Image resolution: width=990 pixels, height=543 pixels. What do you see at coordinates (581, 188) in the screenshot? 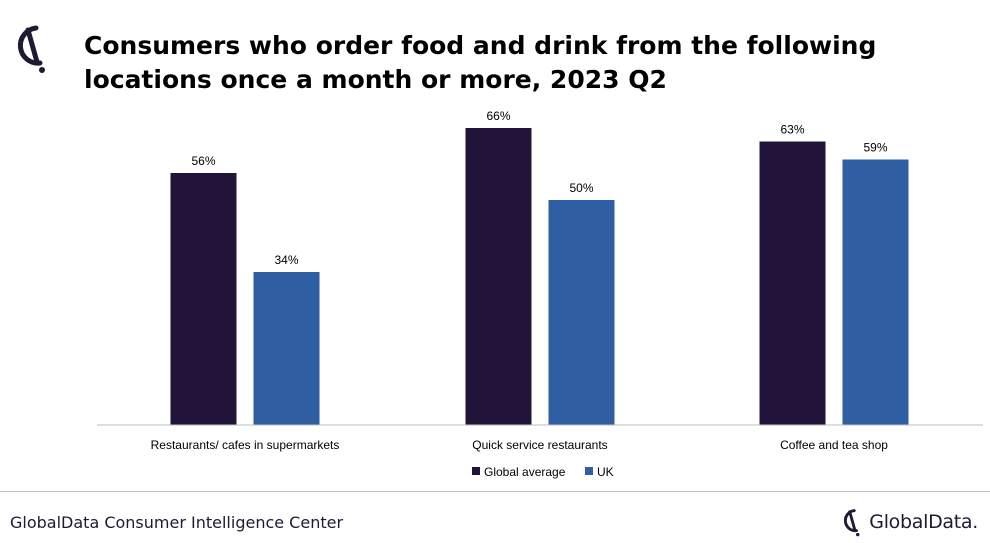
I see `data-label-uk-2: 50%` at bounding box center [581, 188].